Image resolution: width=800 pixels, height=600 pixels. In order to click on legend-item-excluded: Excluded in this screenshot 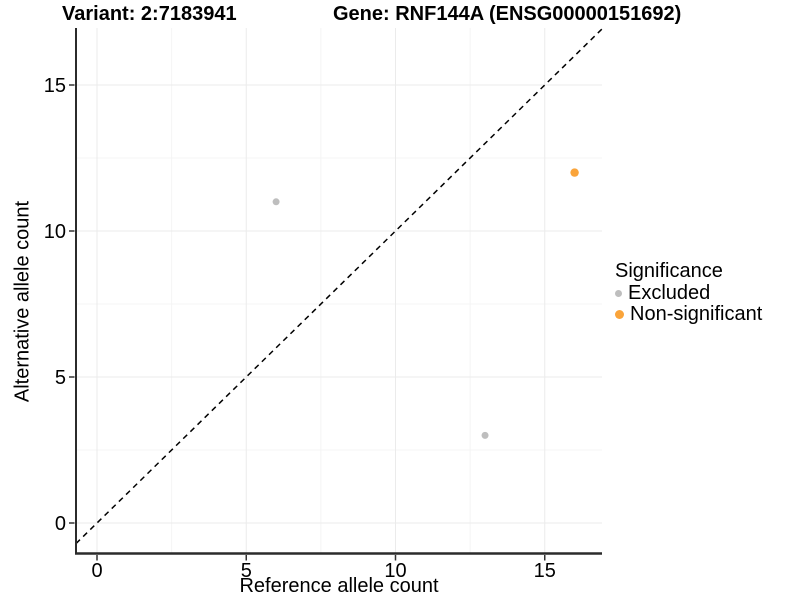, I will do `click(688, 293)`.